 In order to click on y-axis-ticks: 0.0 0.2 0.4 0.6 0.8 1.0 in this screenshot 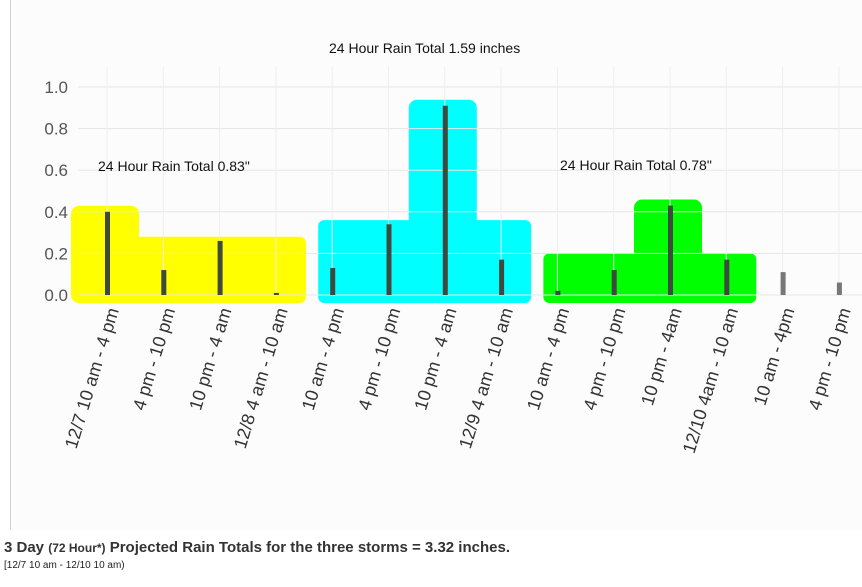, I will do `click(56, 191)`.